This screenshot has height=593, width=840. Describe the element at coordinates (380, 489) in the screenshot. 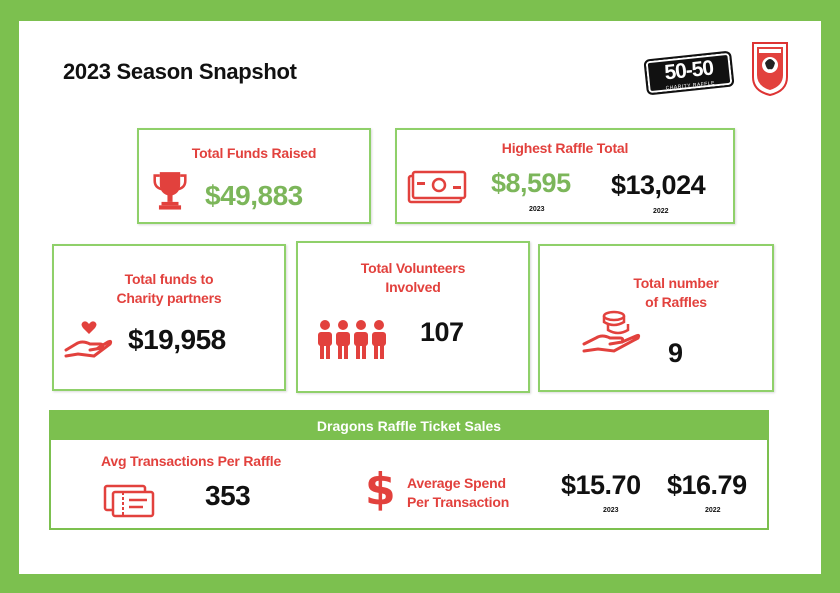

I see `dollar-icon: $` at that location.